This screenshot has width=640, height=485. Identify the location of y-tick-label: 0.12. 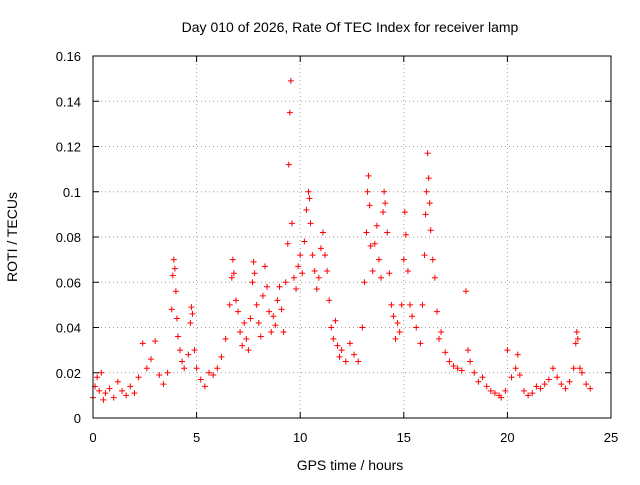
(68, 147).